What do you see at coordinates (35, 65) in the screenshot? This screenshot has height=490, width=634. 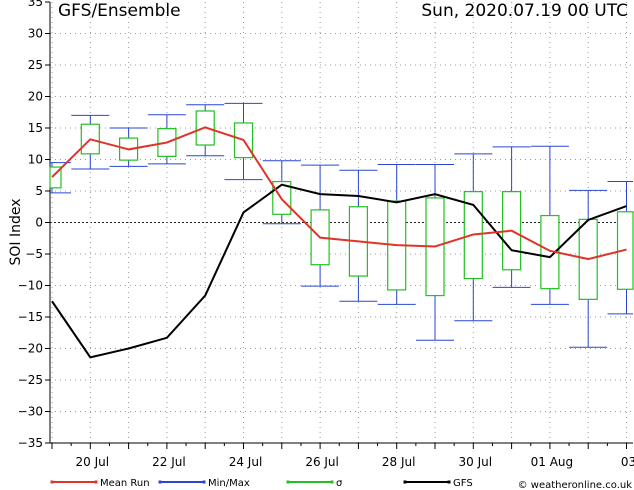 I see `y-tick-label: 25` at bounding box center [35, 65].